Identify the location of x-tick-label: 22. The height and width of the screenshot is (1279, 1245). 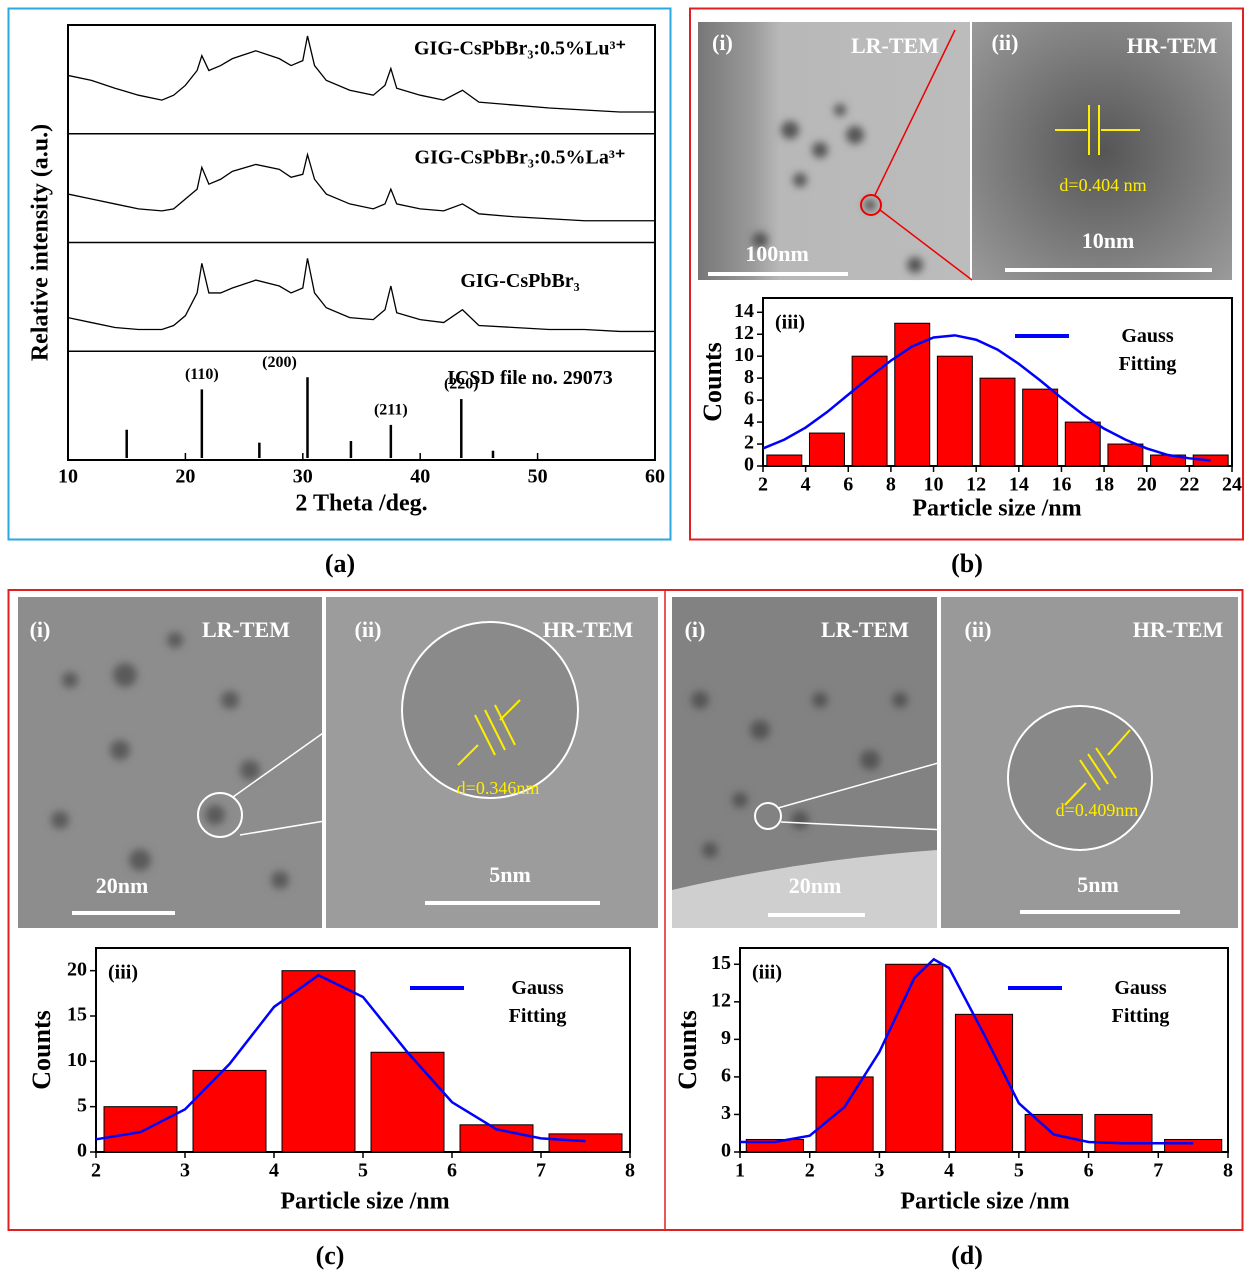
(1189, 485).